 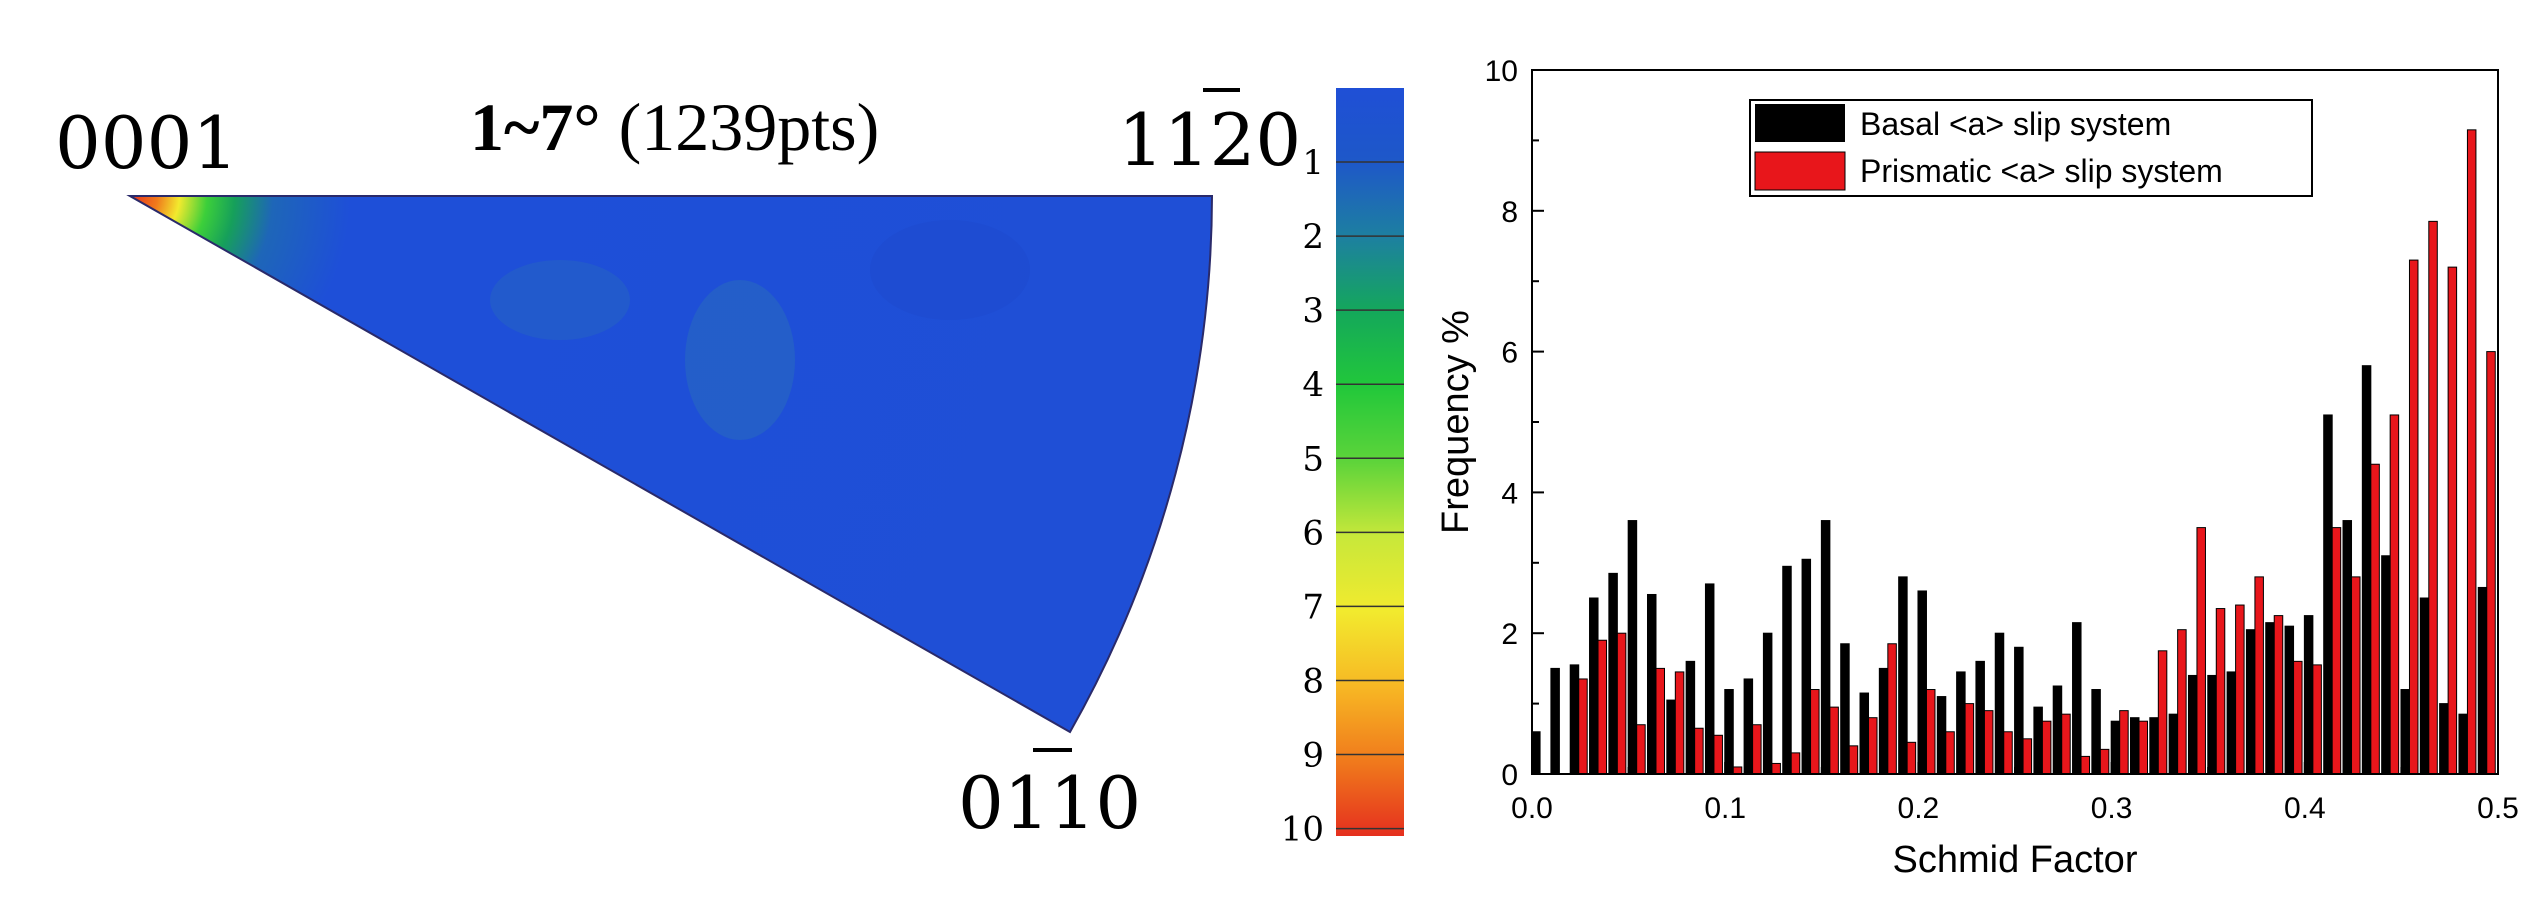 What do you see at coordinates (1302, 830) in the screenshot?
I see `colorbar-tick-label: 10` at bounding box center [1302, 830].